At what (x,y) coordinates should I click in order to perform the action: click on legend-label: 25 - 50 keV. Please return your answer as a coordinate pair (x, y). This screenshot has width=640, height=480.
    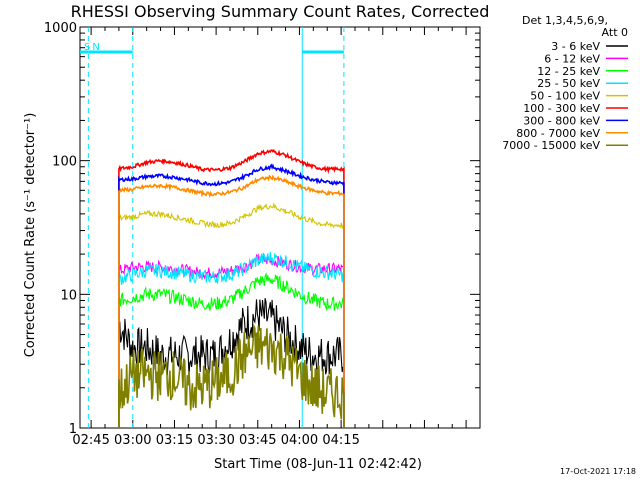
    Looking at the image, I should click on (568, 83).